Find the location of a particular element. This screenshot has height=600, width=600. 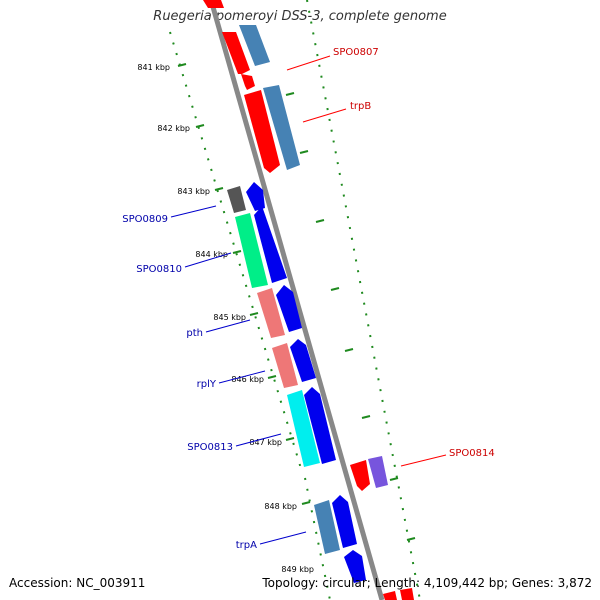

gene-label-SPO0809: SPO0809 is located at coordinates (145, 219).